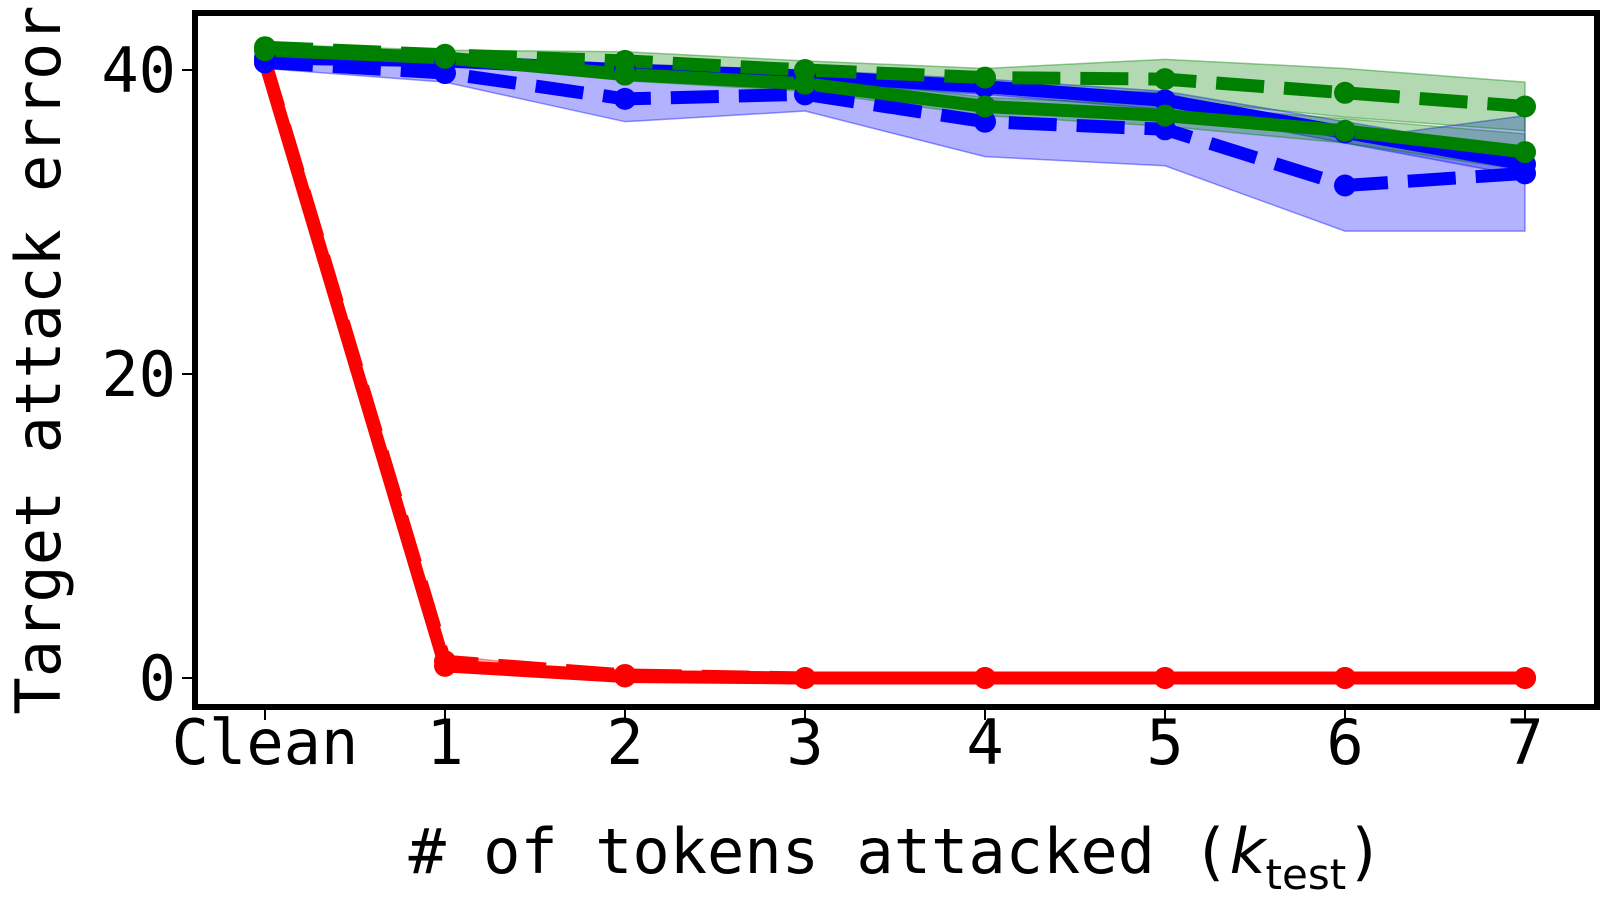  Describe the element at coordinates (984, 742) in the screenshot. I see `x-tick-label-4: 4` at that location.